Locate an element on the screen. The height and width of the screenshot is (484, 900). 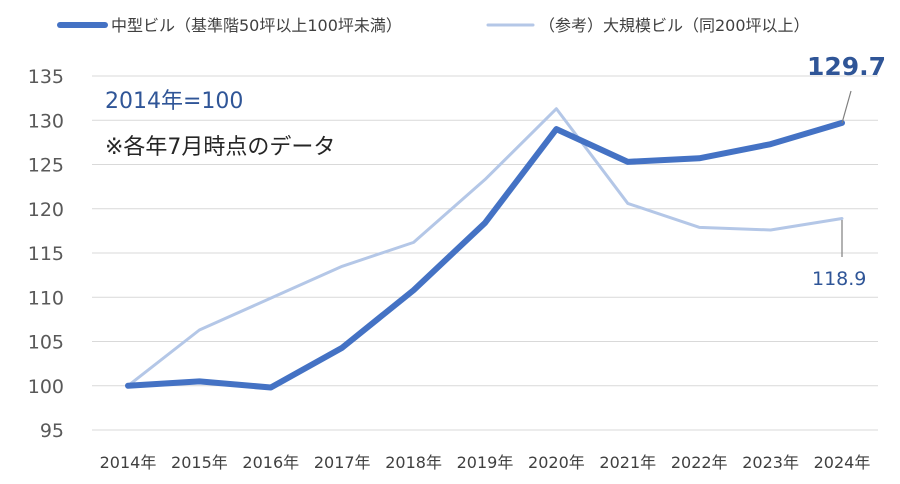
x-tick-label: 2023年 is located at coordinates (770, 462).